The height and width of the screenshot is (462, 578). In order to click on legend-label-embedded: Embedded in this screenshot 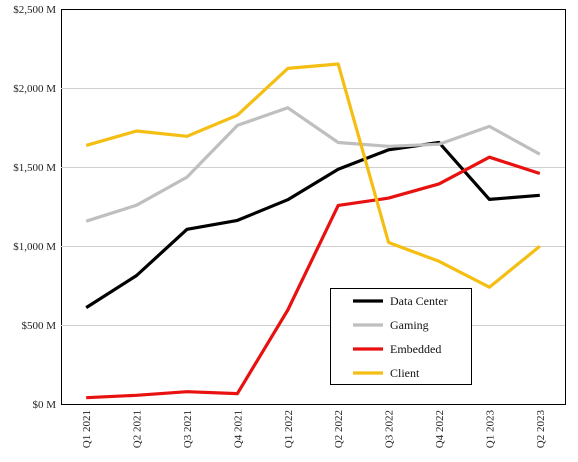, I will do `click(415, 349)`.